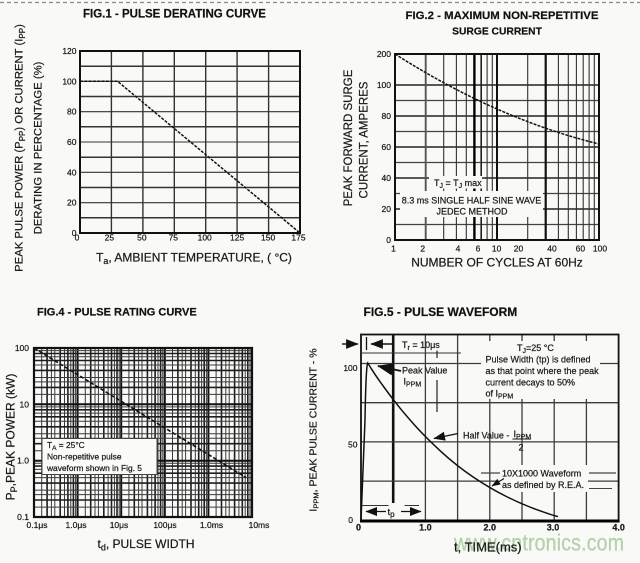 The width and height of the screenshot is (640, 563). Describe the element at coordinates (488, 547) in the screenshot. I see `svg-text: t, TIME(ms)` at that location.